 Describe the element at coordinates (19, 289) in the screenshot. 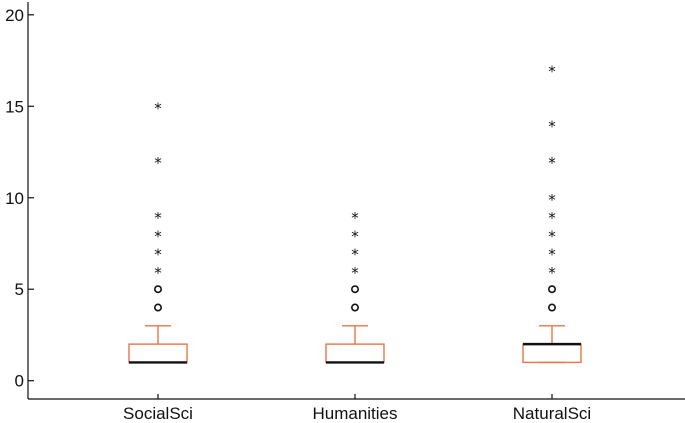

I see `y-tick-label: 5` at that location.